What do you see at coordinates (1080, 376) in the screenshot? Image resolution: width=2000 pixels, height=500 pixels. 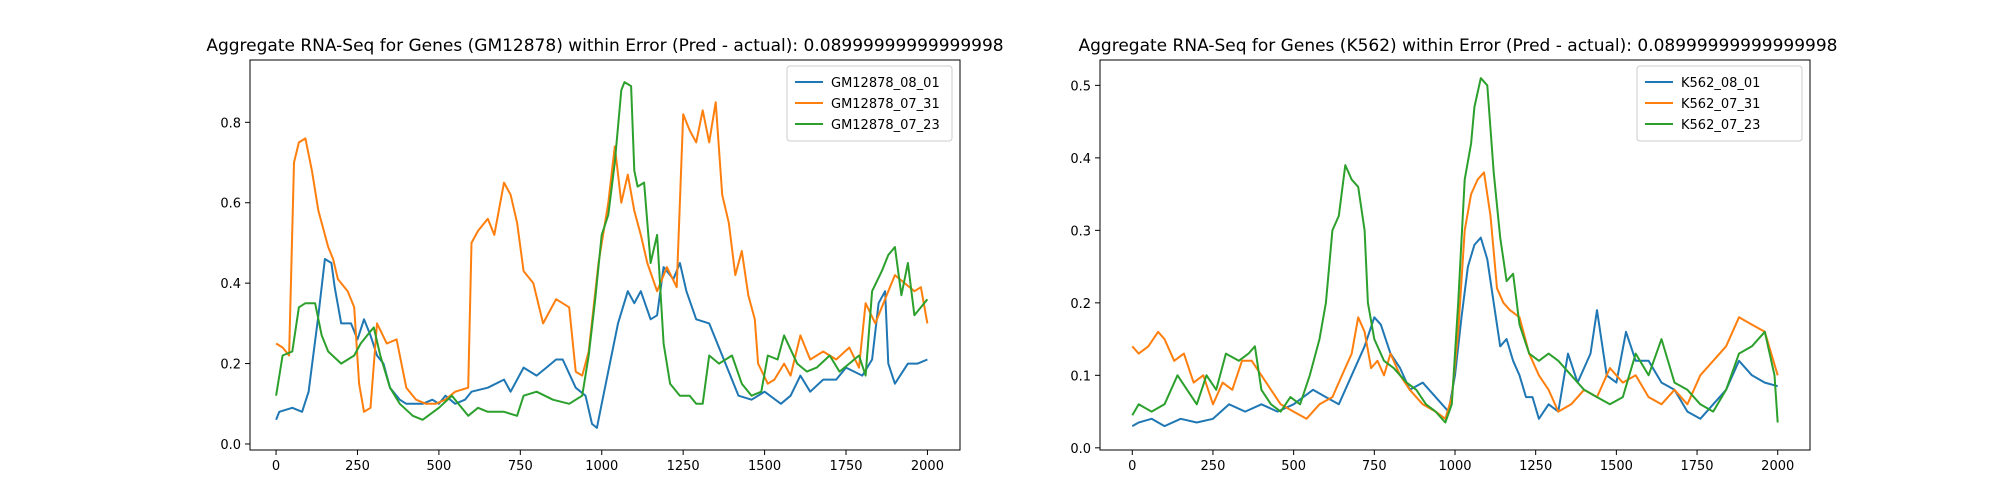 I see `y-tick-label: 0.1` at bounding box center [1080, 376].